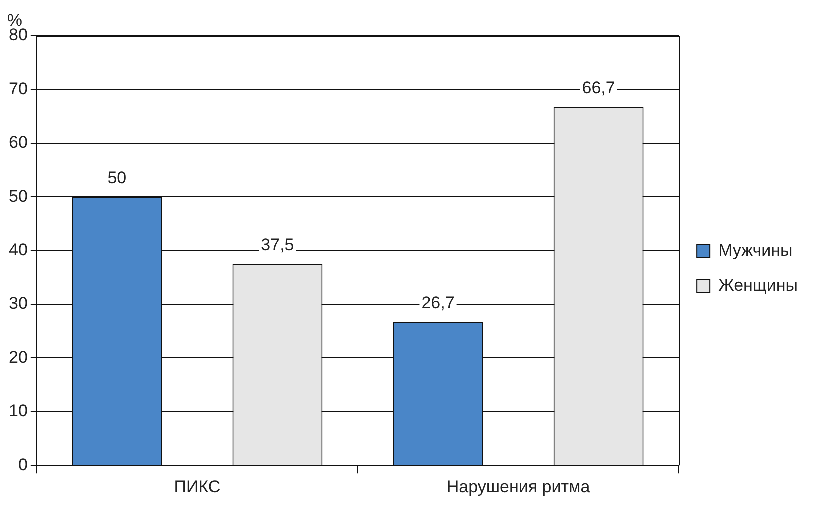 The width and height of the screenshot is (828, 506). I want to click on y-tick-label: 10, so click(18, 411).